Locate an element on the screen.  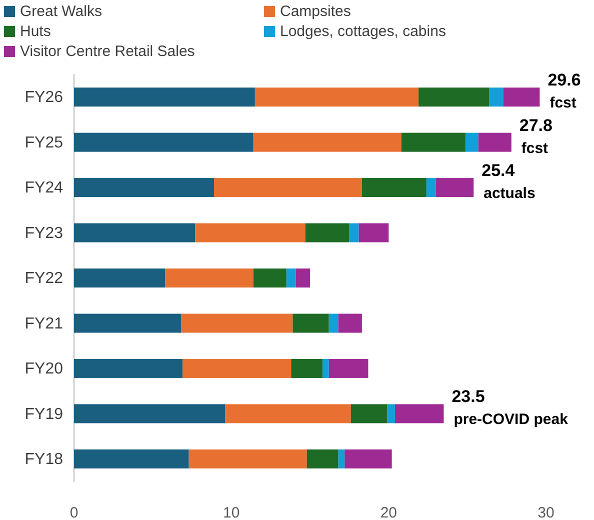
legend-label: Campsites is located at coordinates (315, 11).